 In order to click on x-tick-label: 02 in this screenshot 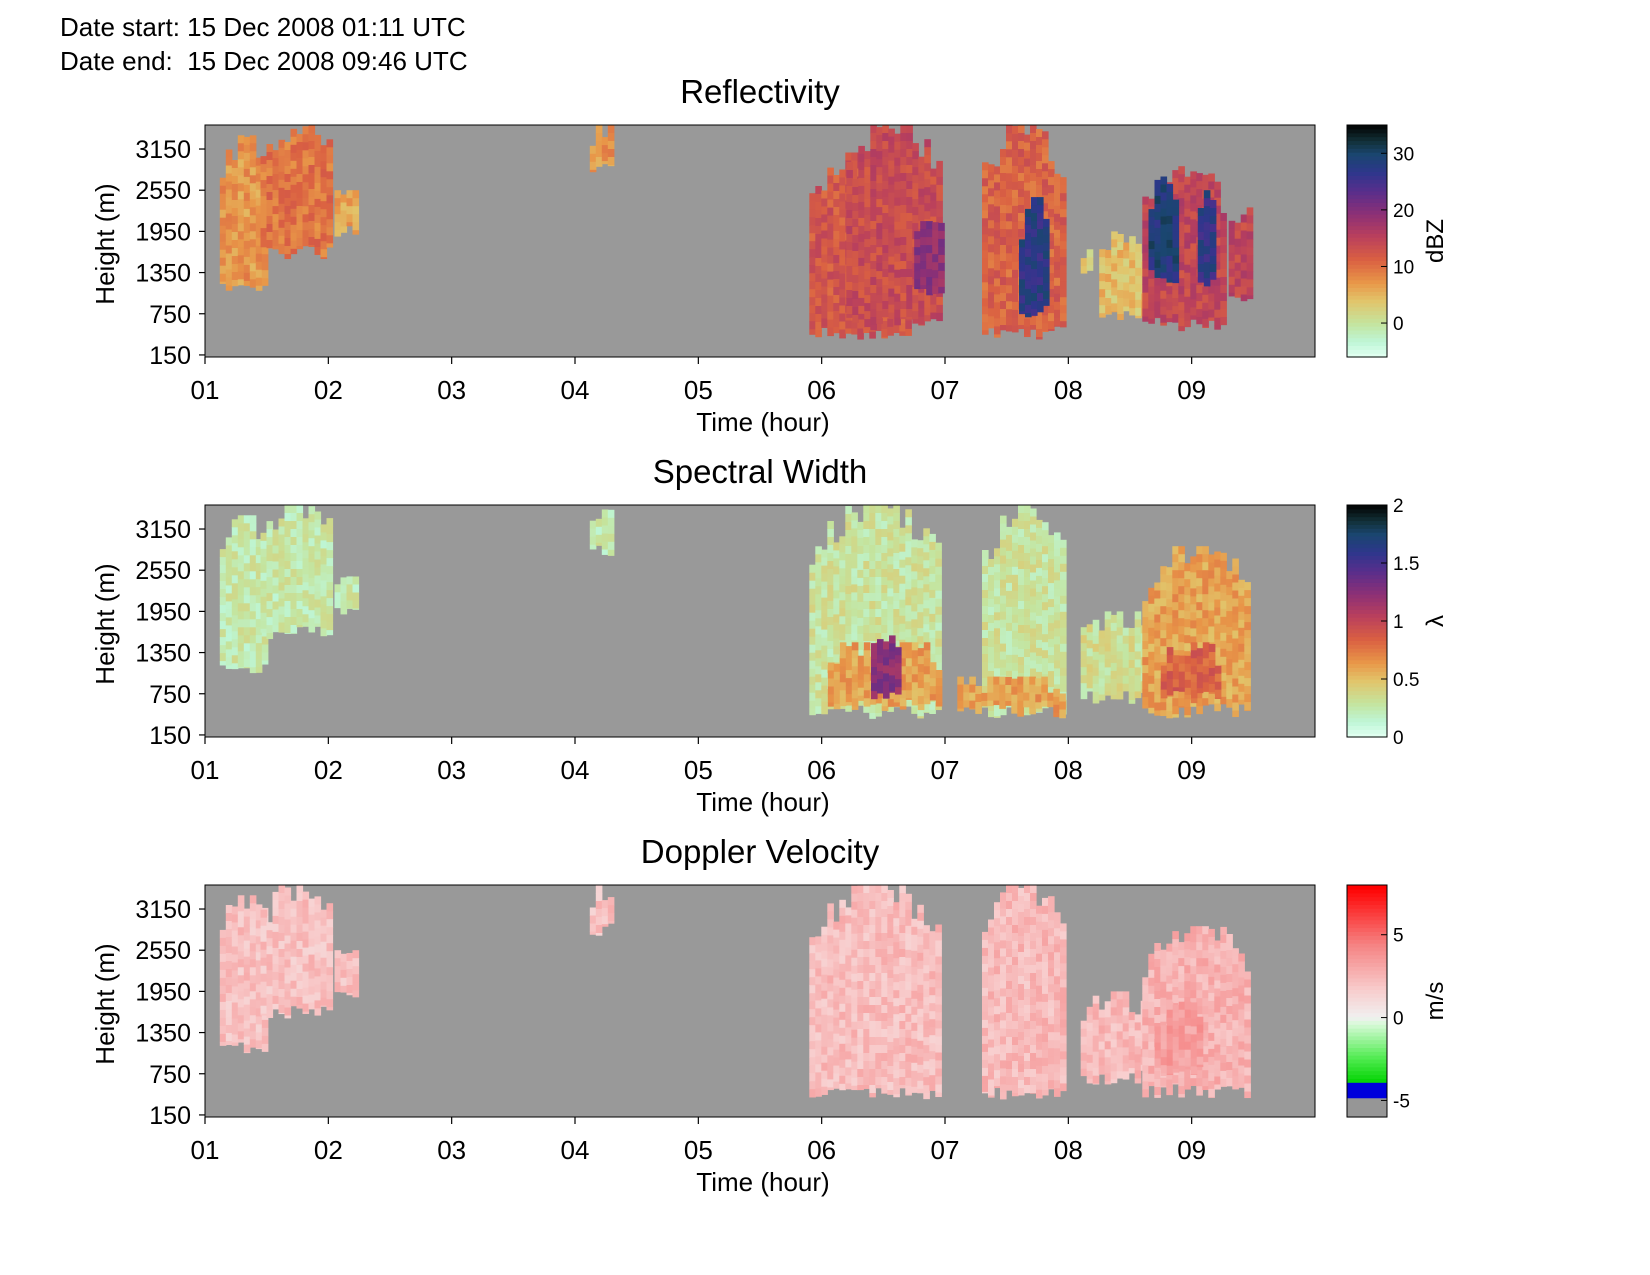, I will do `click(328, 1150)`.